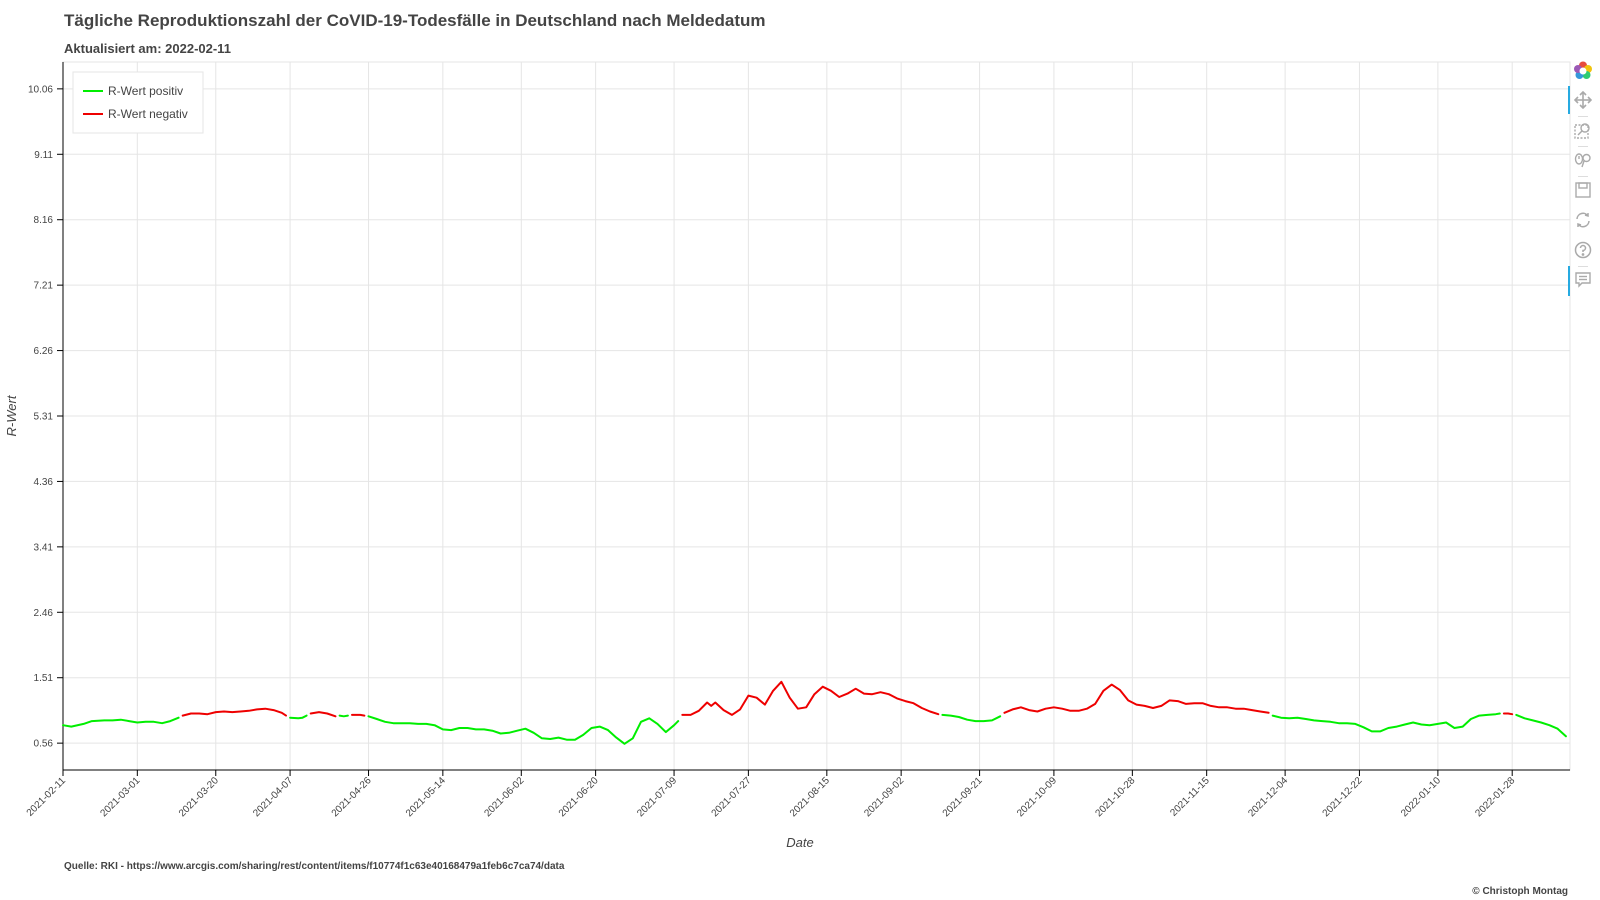 The width and height of the screenshot is (1600, 900). I want to click on y-tick-label: 9.11, so click(43, 155).